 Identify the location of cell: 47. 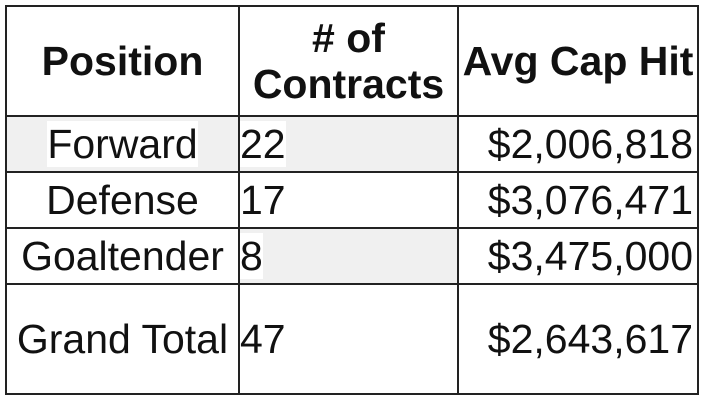
(348, 339).